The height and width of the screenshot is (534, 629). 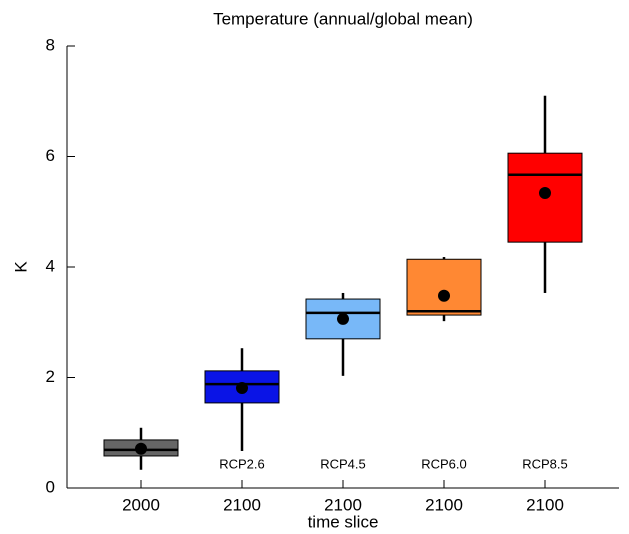 What do you see at coordinates (50, 486) in the screenshot?
I see `y-tick-label: 0` at bounding box center [50, 486].